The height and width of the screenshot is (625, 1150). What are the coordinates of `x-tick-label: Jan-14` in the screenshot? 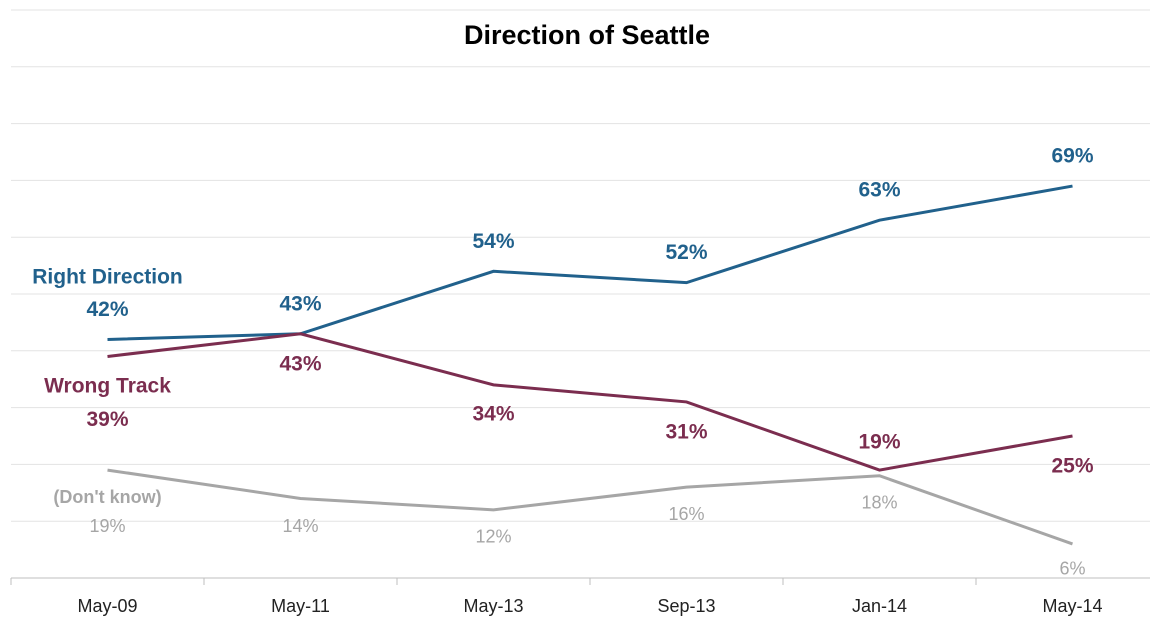 It's located at (879, 606).